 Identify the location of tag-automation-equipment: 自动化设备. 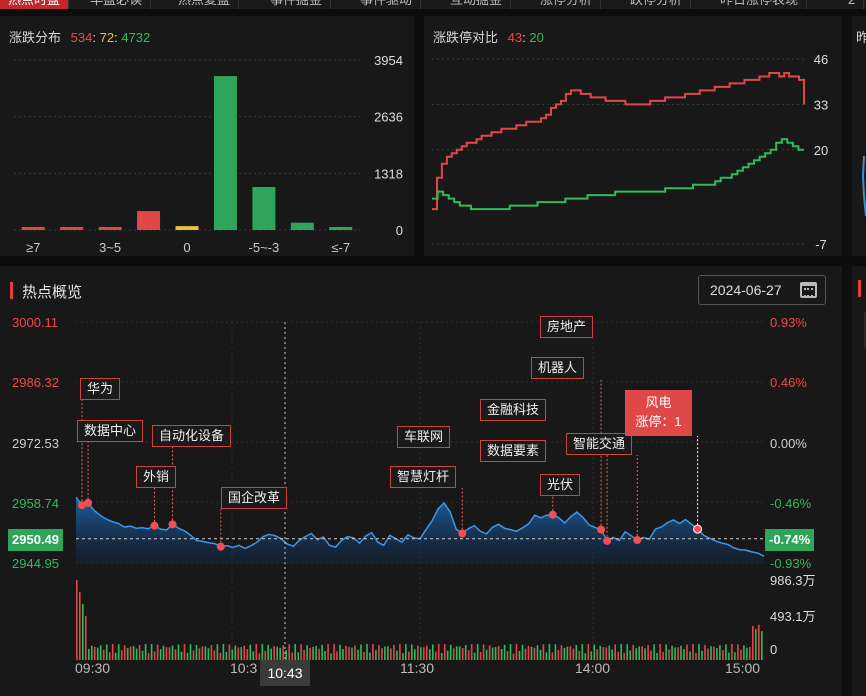
(192, 436).